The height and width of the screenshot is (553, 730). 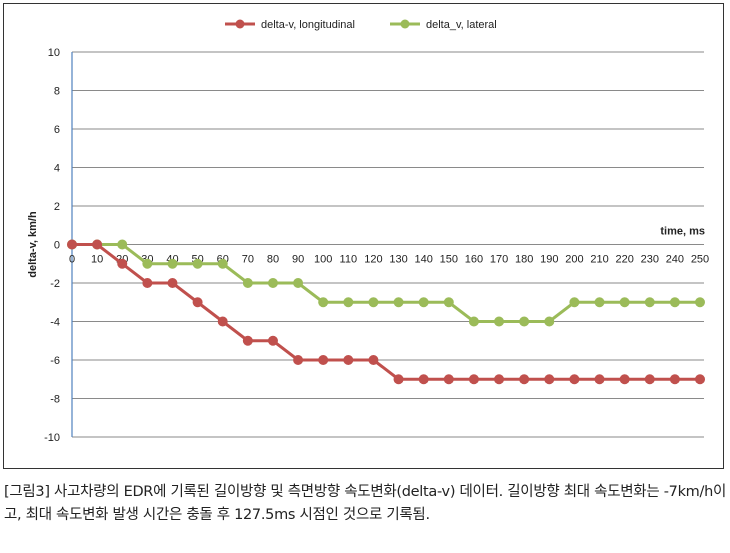 What do you see at coordinates (248, 260) in the screenshot?
I see `x-tick-label: 70` at bounding box center [248, 260].